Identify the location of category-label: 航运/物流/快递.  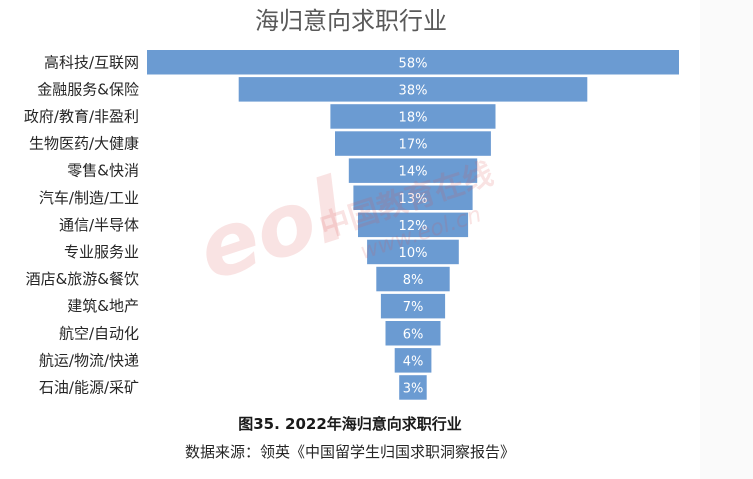
(89, 360).